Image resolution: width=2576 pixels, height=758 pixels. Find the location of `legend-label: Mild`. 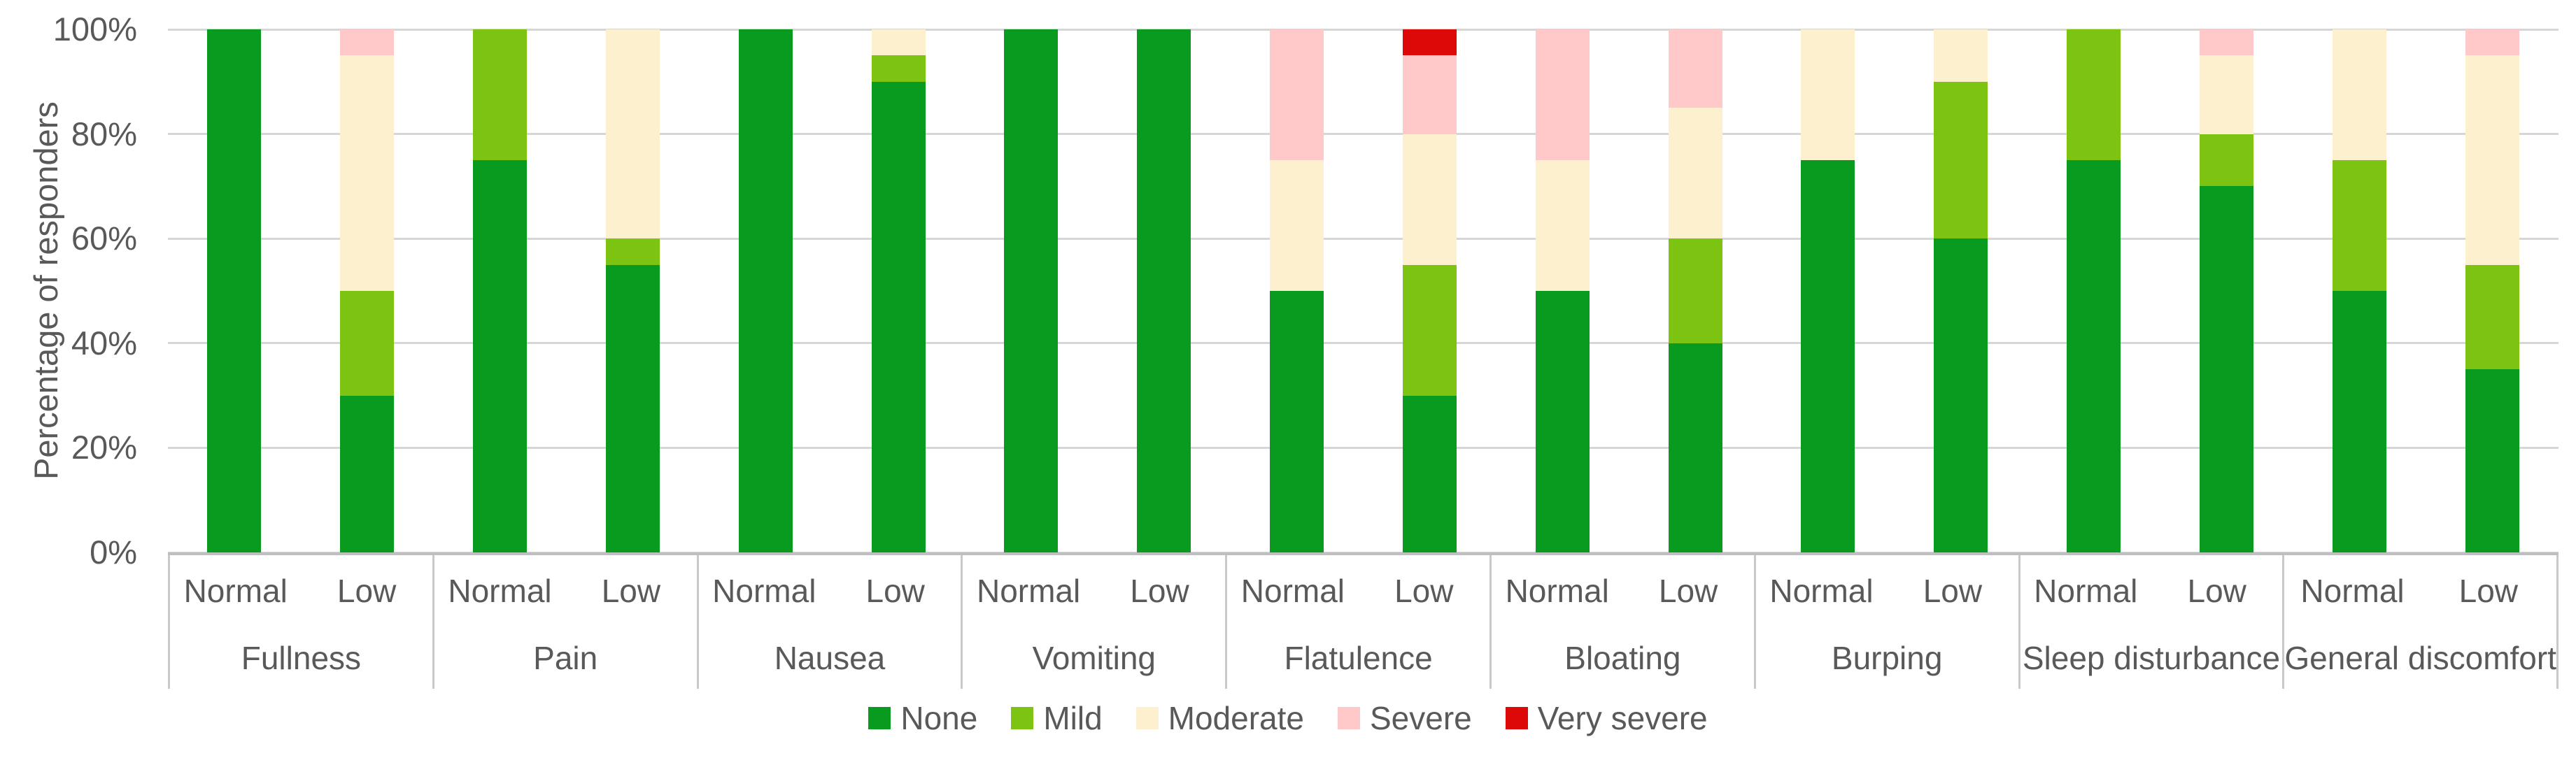

legend-label: Mild is located at coordinates (1073, 718).